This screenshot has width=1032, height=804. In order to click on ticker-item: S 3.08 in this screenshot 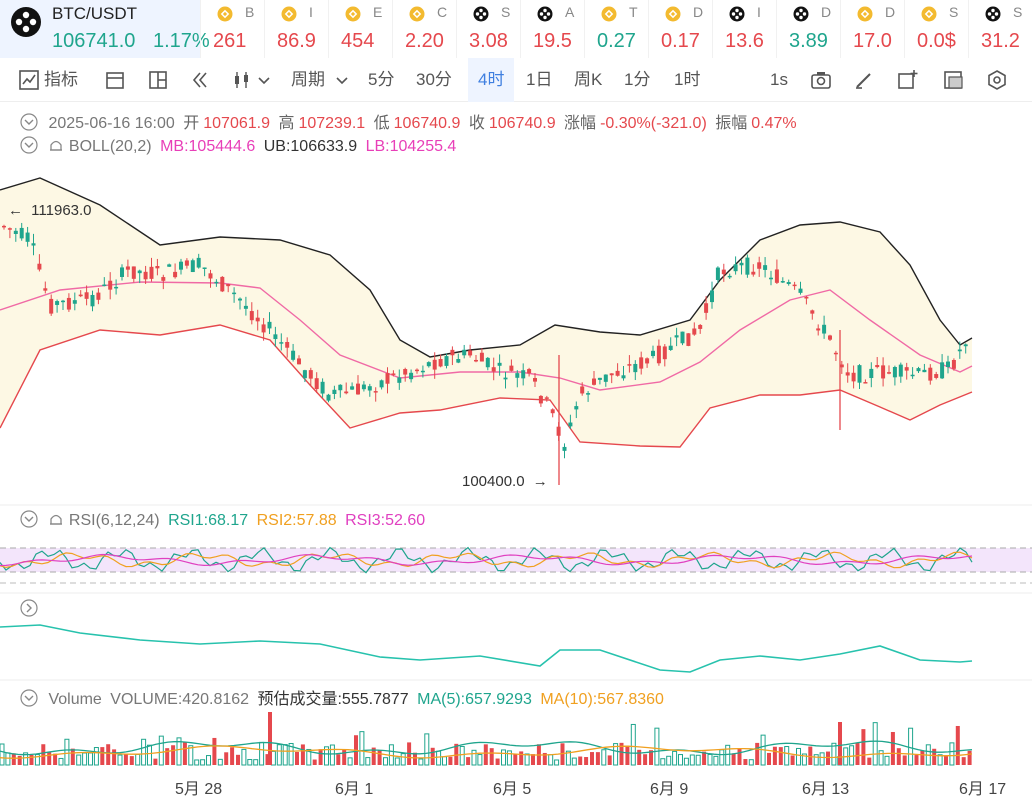, I will do `click(488, 29)`.